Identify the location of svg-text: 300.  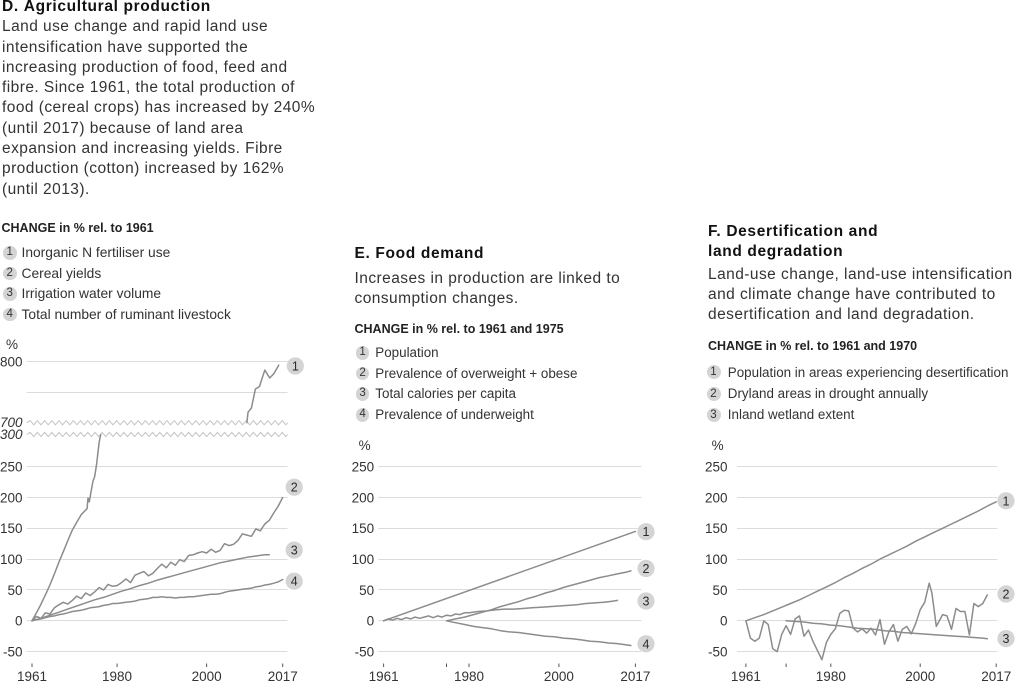
(11, 434).